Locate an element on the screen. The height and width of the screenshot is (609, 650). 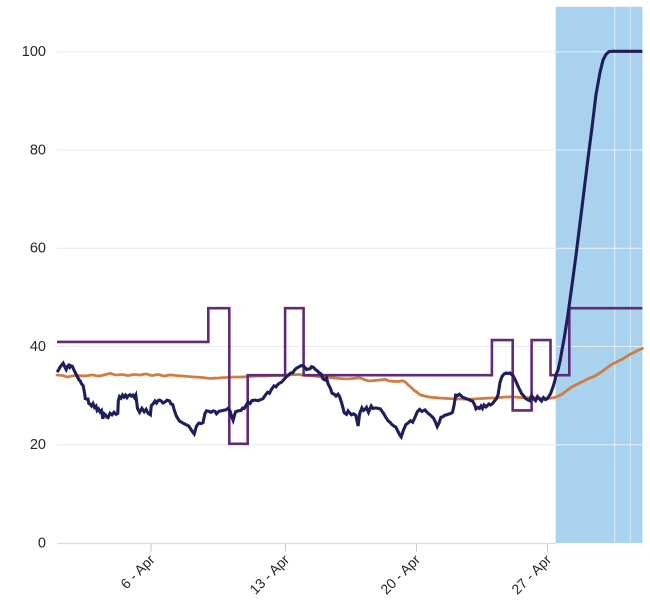
svg-text: 80 is located at coordinates (38, 150).